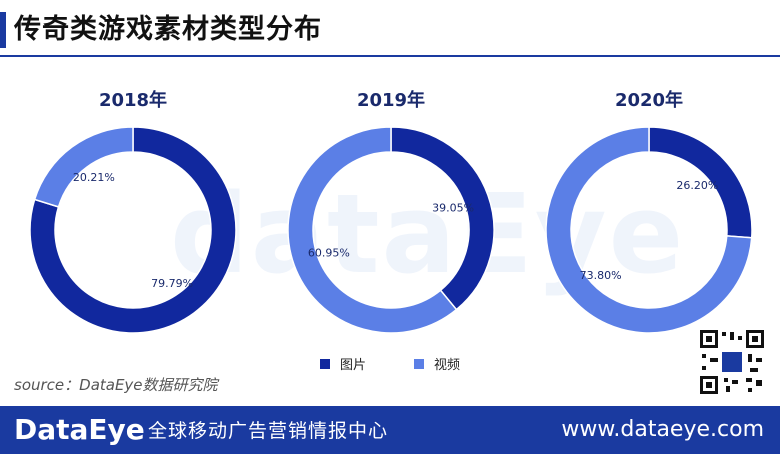 The height and width of the screenshot is (454, 780). Describe the element at coordinates (447, 365) in the screenshot. I see `legend-label-video: 视频` at that location.